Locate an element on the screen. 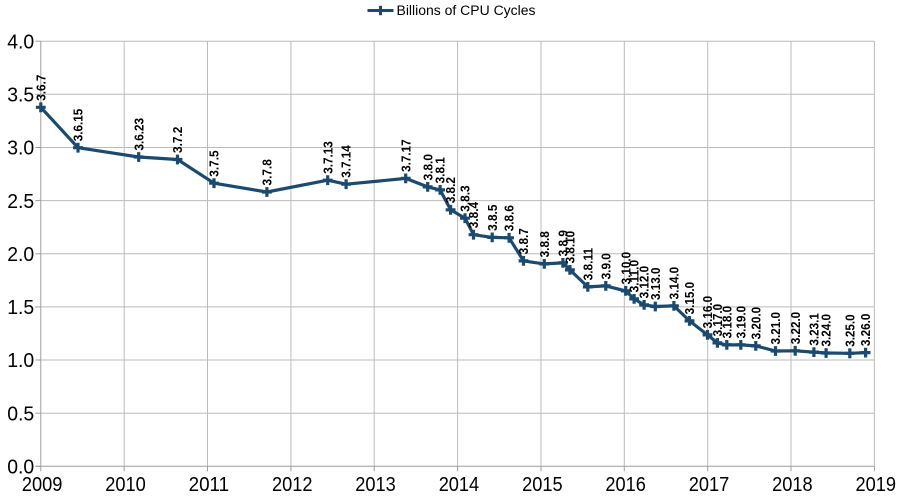  svg-text: 3.8.6 is located at coordinates (510, 218).